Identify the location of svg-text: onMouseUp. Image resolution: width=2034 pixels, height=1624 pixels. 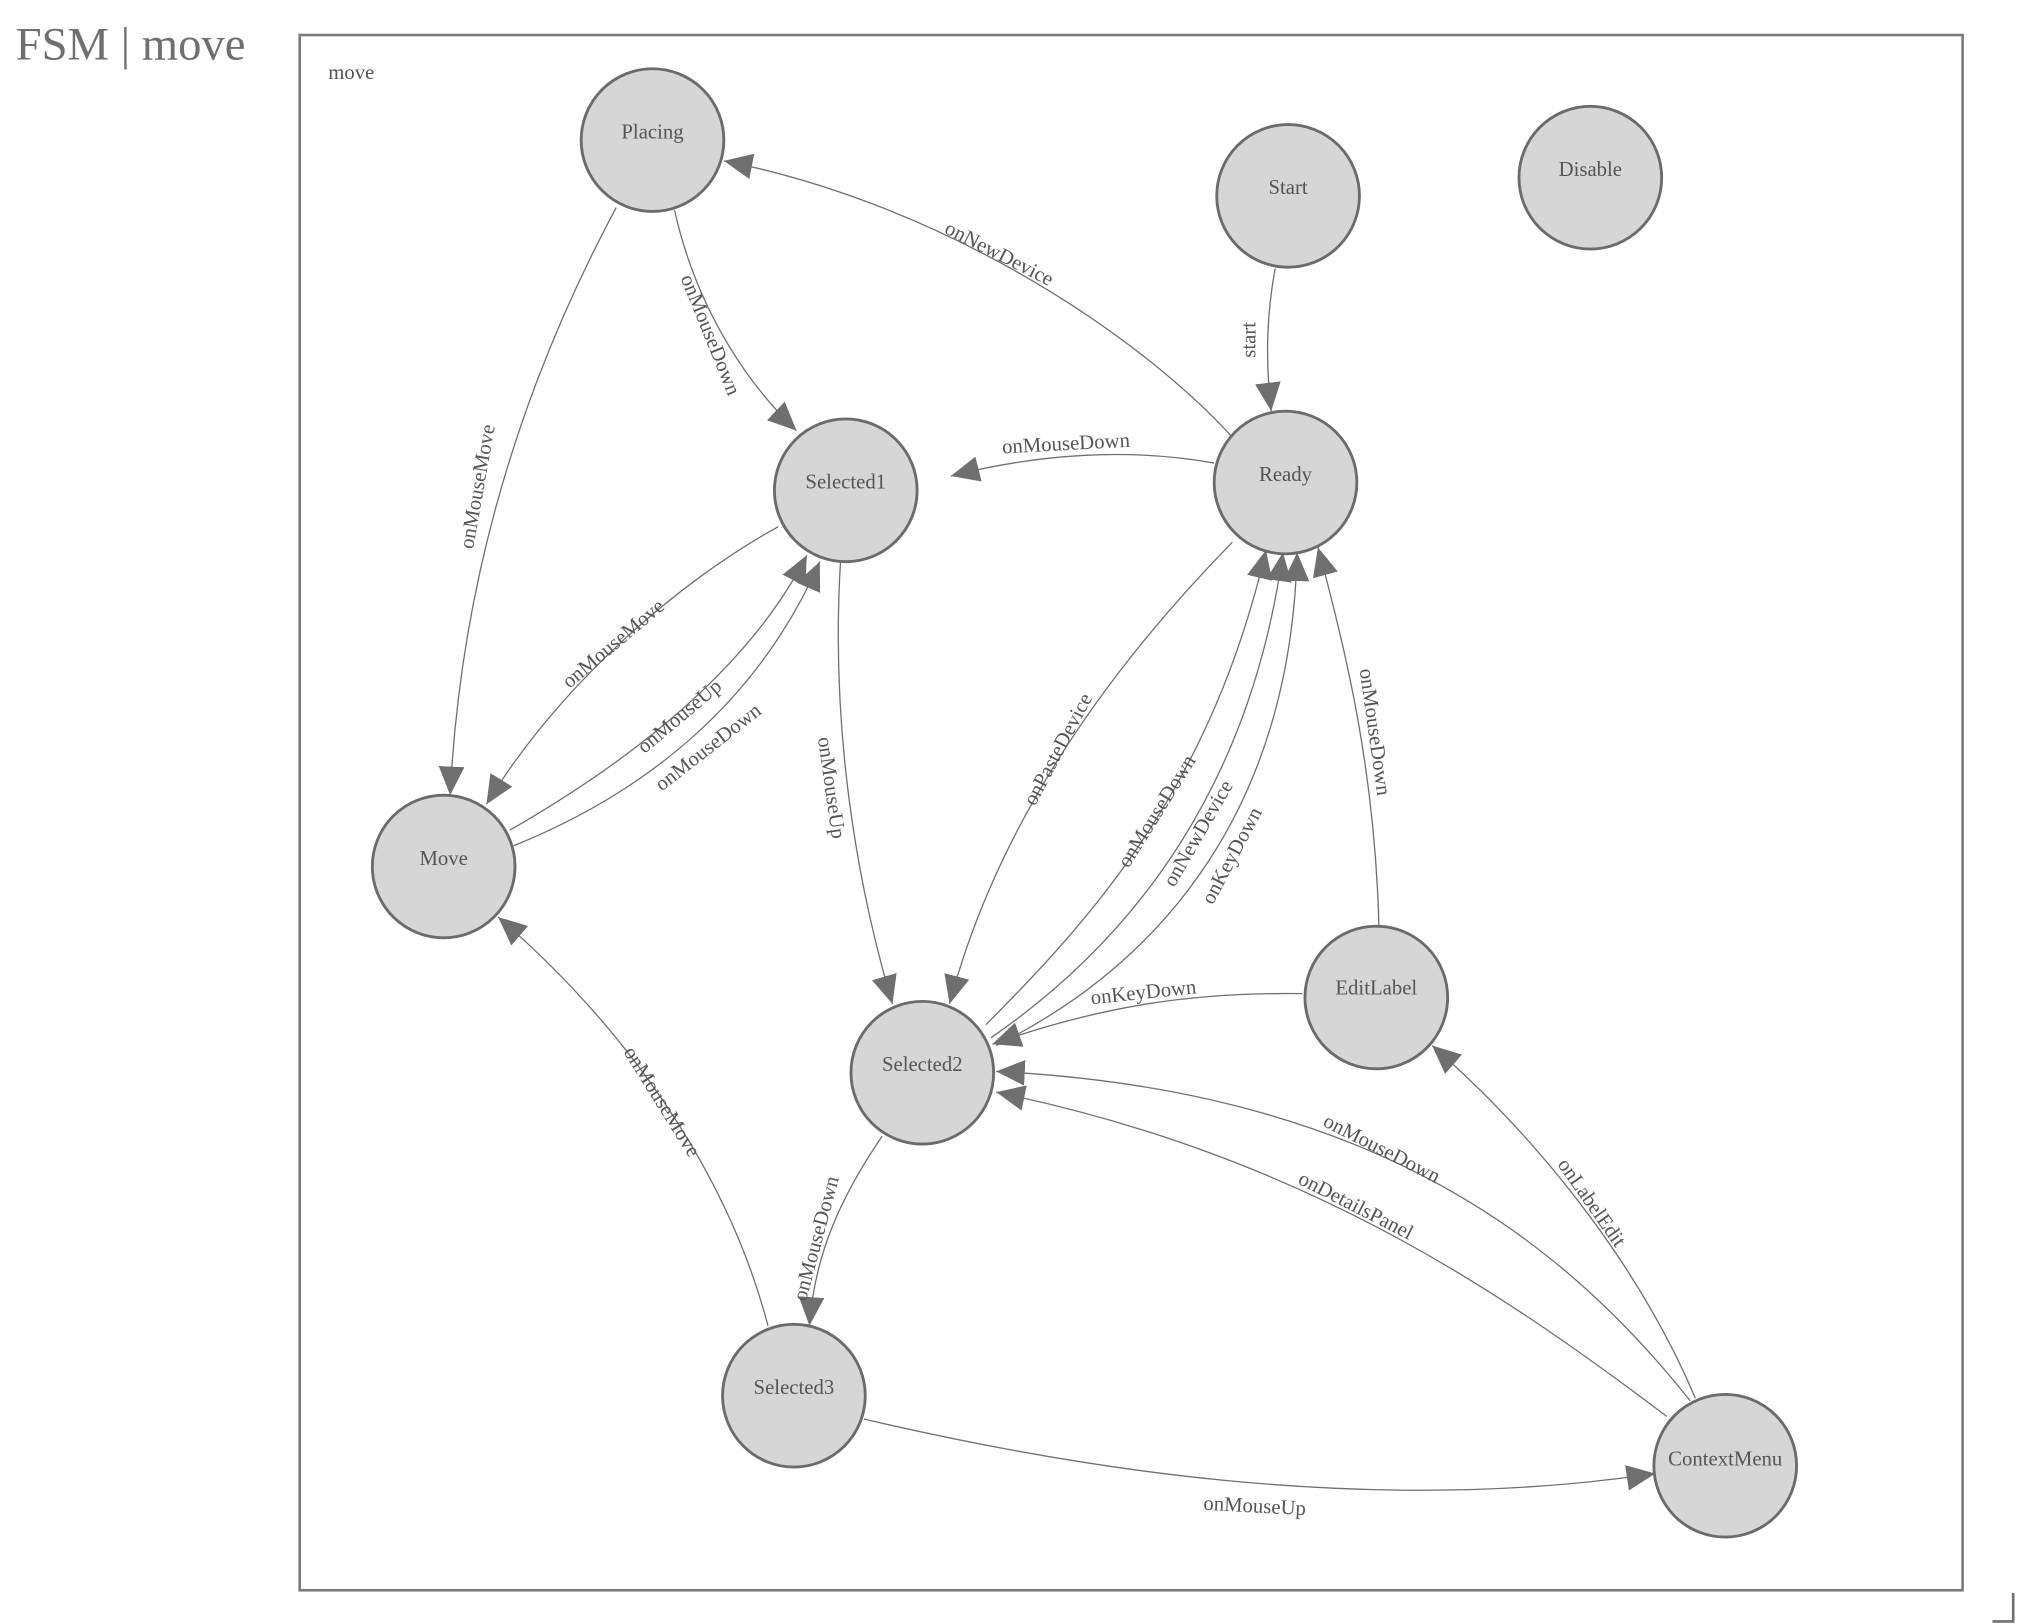
(1255, 1506).